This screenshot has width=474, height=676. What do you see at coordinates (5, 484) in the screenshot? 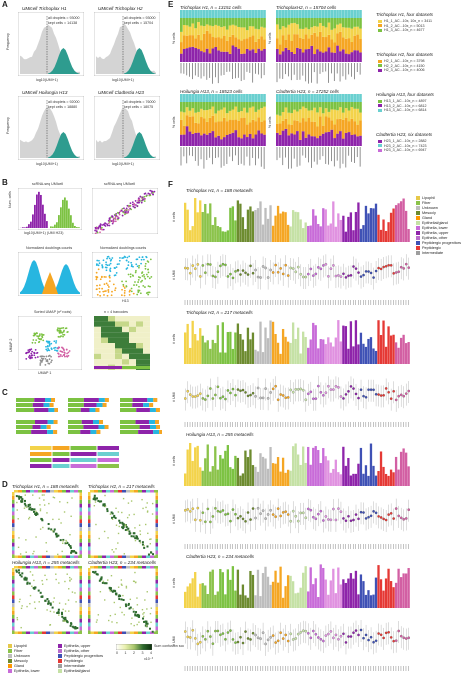
I see `panel-letter-d: D` at bounding box center [5, 484].